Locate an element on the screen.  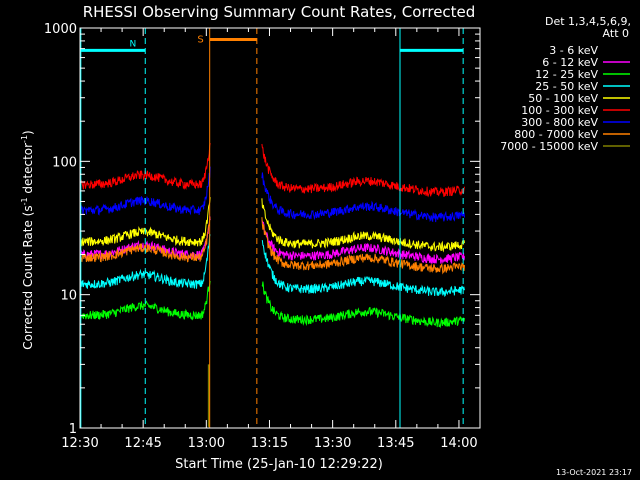
x-tick-label: 14:00 is located at coordinates (458, 443).